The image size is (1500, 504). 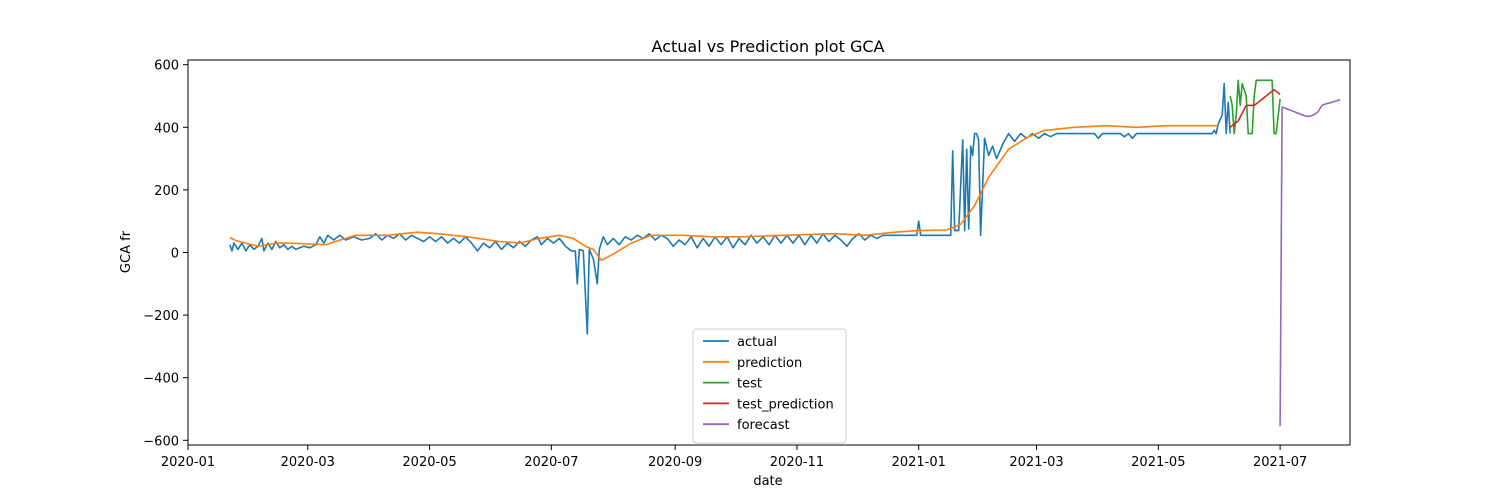 I want to click on x-tick-label: 2021-01, so click(x=919, y=462).